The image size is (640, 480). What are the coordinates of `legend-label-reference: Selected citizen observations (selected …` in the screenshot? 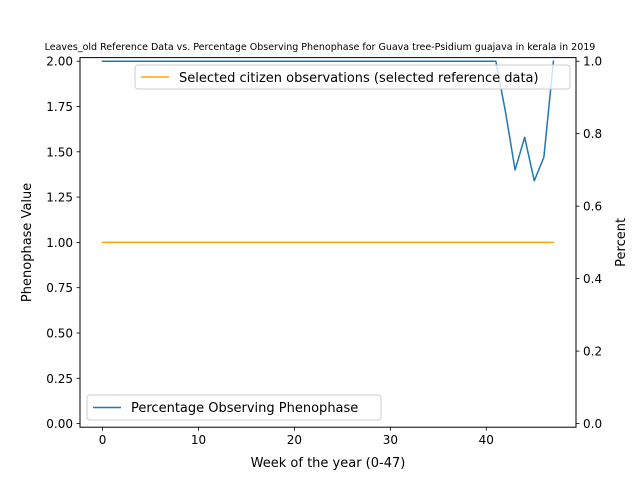 It's located at (359, 78).